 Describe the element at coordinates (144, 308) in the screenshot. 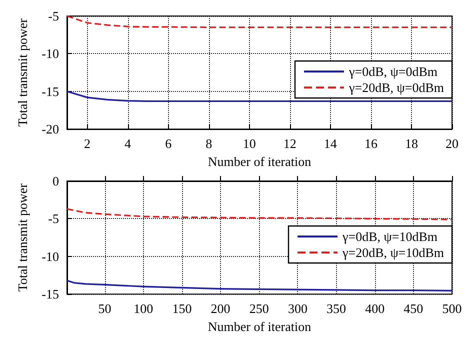

I see `x-tick-label: 100` at that location.